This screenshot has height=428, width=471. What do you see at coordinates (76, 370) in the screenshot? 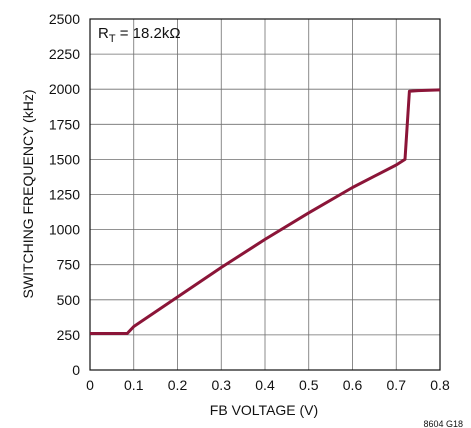
I see `y-tick-label: 0` at bounding box center [76, 370].